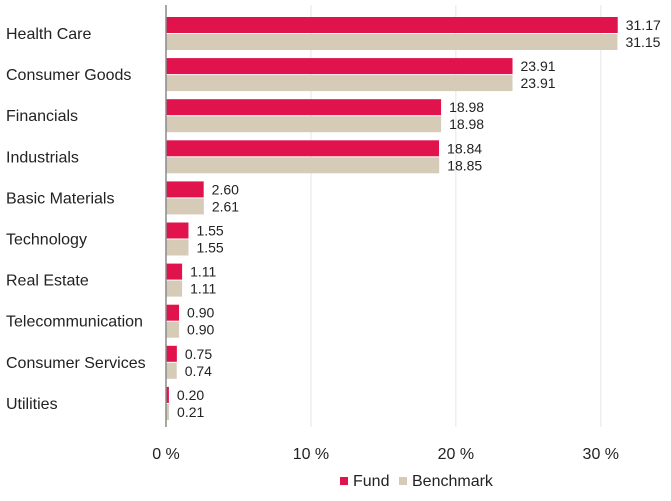 This screenshot has height=501, width=671. Describe the element at coordinates (190, 395) in the screenshot. I see `fund-value-label: 0.20` at that location.